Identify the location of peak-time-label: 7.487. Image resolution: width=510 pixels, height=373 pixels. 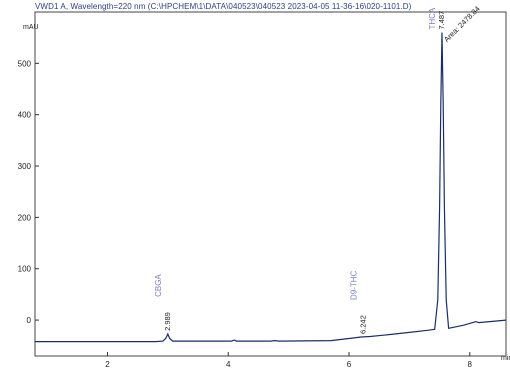
(441, 20).